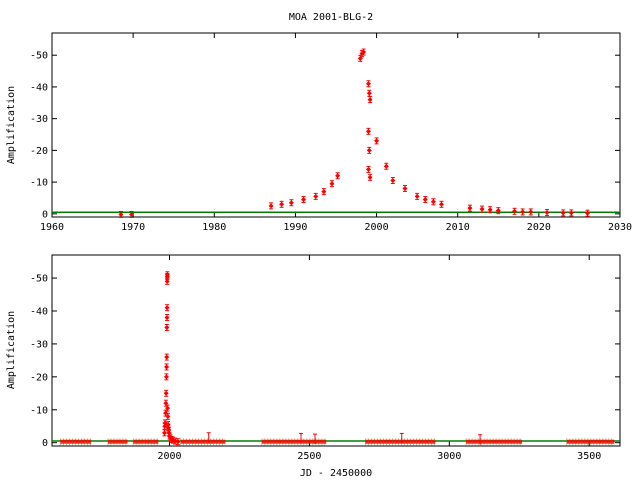 The height and width of the screenshot is (480, 640). What do you see at coordinates (449, 456) in the screenshot?
I see `x-tick-label: 3000` at bounding box center [449, 456].